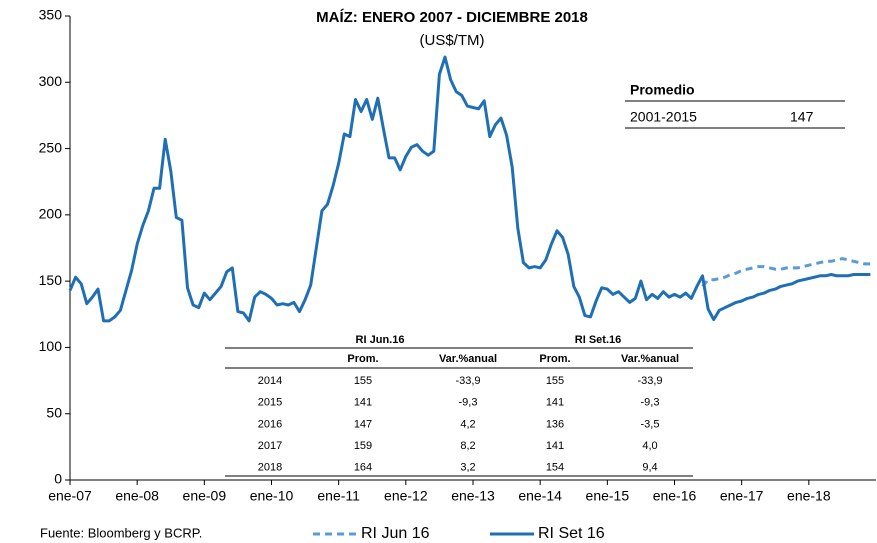  What do you see at coordinates (406, 496) in the screenshot?
I see `x-tick-label: ene-12` at bounding box center [406, 496].